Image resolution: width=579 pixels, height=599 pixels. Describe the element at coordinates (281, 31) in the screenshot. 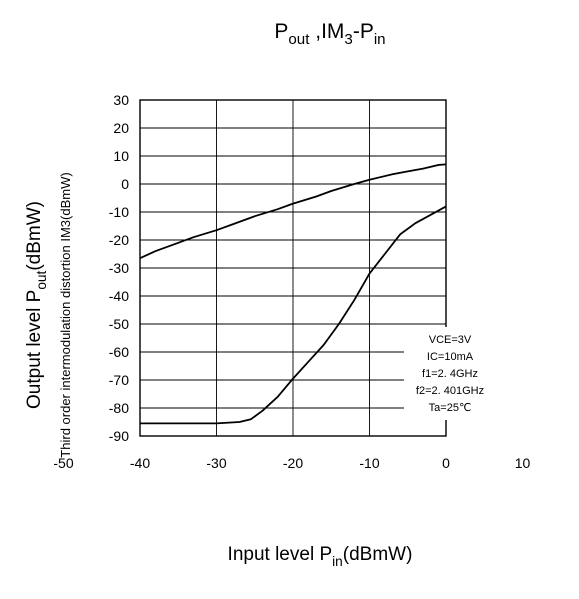

I see `title-part-p: P` at that location.